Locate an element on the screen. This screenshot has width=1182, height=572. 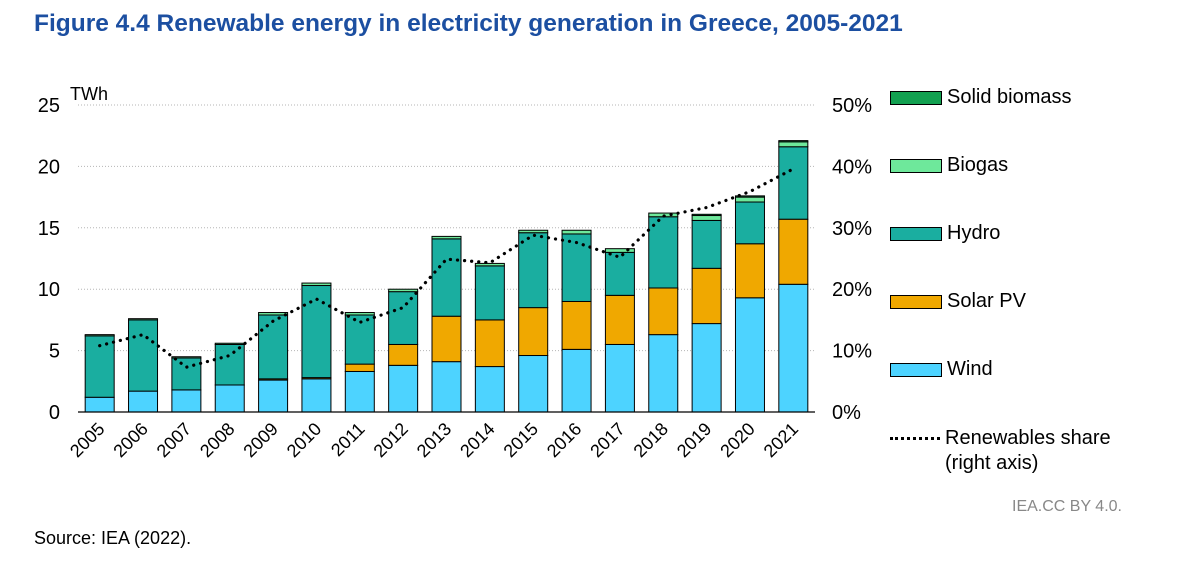
legend-label-solar-pv: Solar PV is located at coordinates (986, 301).